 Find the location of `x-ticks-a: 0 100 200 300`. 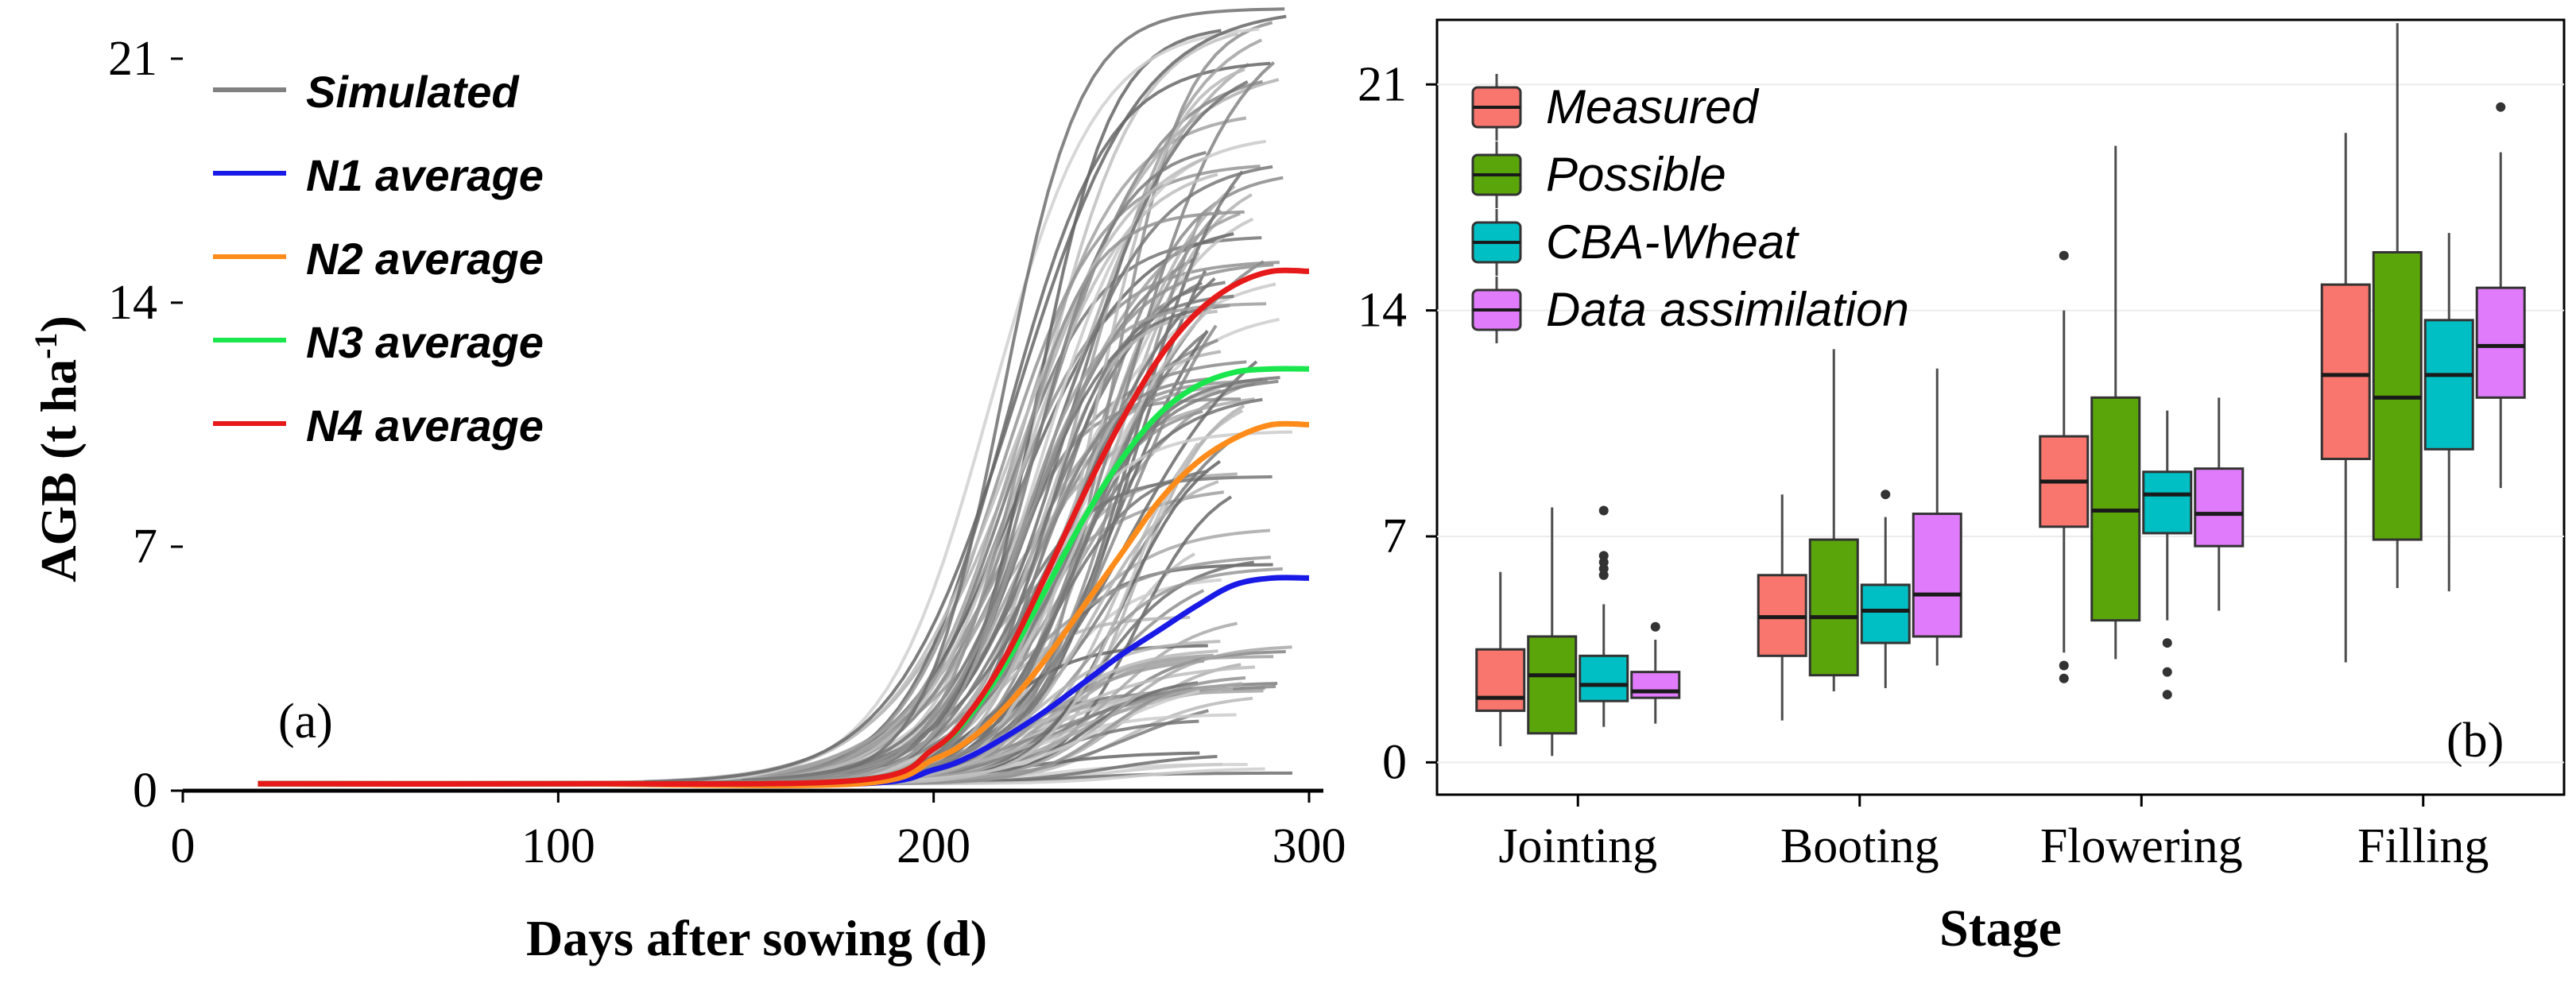

x-ticks-a: 0 100 200 300 is located at coordinates (758, 832).